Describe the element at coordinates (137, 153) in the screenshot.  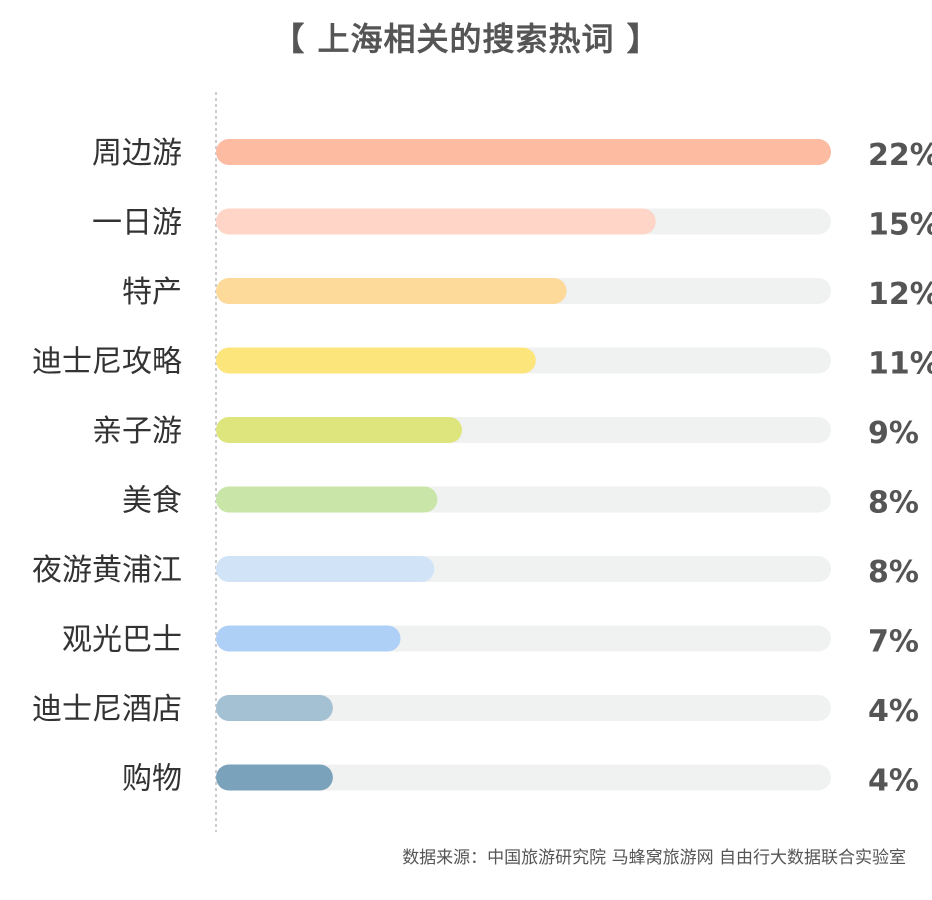
I see `category-label: 周边游` at that location.